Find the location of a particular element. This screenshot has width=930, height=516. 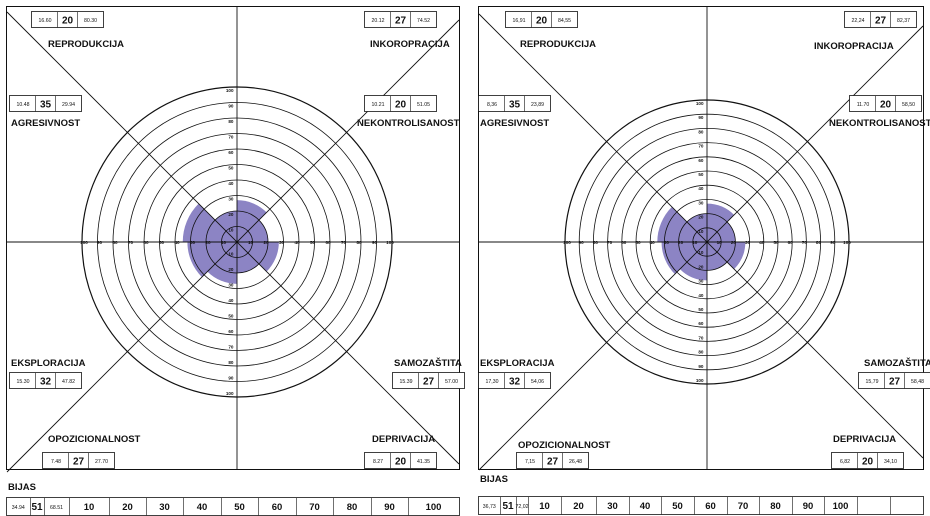

tick-label-right-20: 20 is located at coordinates (266, 242).